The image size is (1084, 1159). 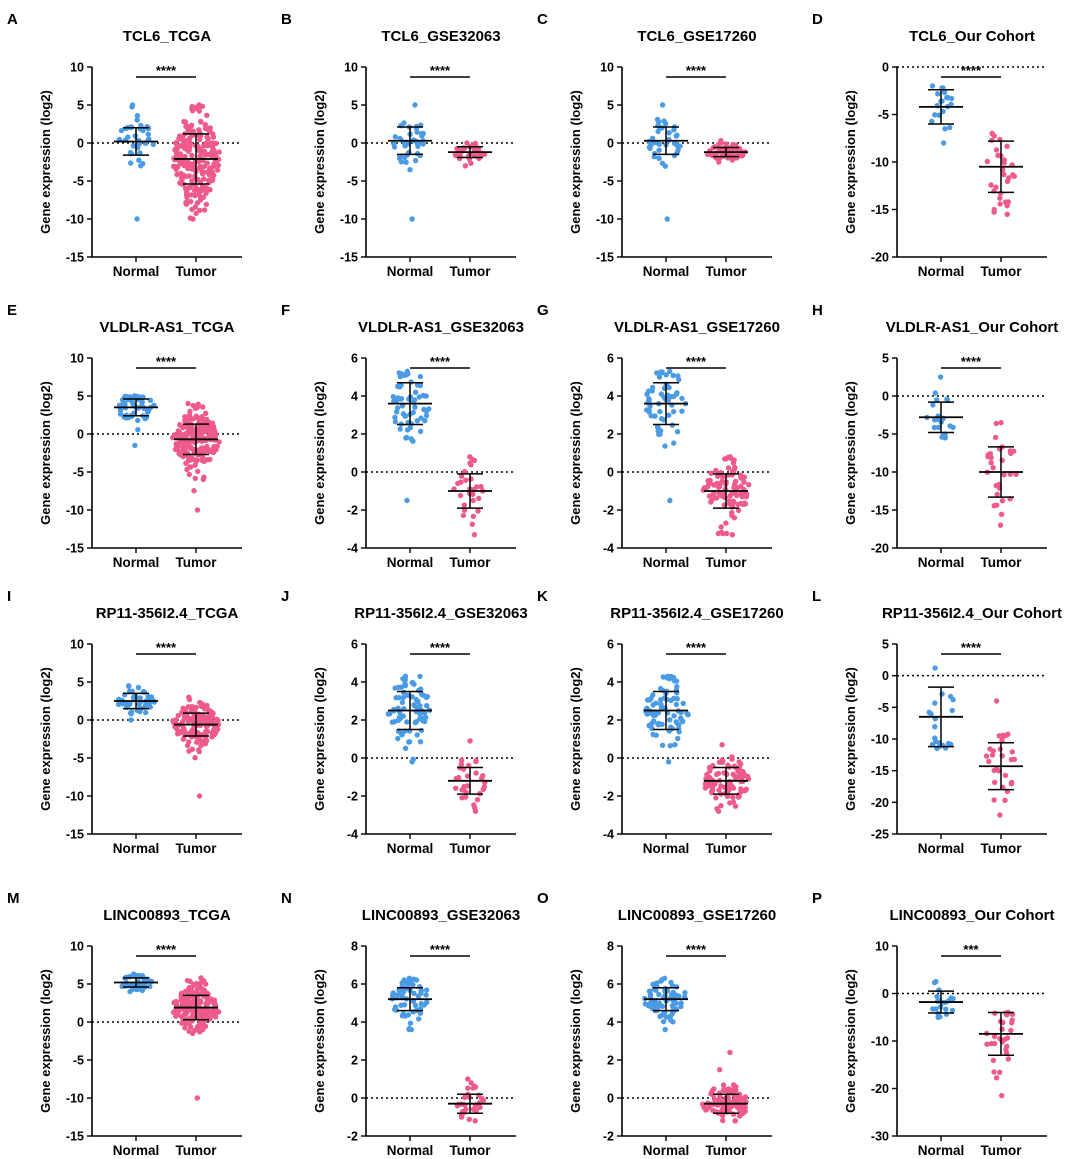 What do you see at coordinates (816, 596) in the screenshot?
I see `panel-letter: L` at bounding box center [816, 596].